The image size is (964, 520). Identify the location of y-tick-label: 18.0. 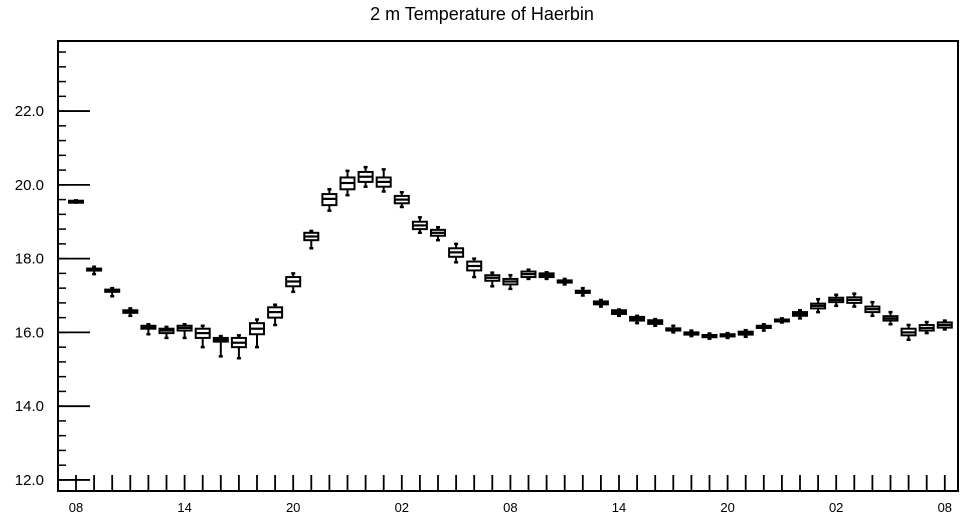
(29, 259).